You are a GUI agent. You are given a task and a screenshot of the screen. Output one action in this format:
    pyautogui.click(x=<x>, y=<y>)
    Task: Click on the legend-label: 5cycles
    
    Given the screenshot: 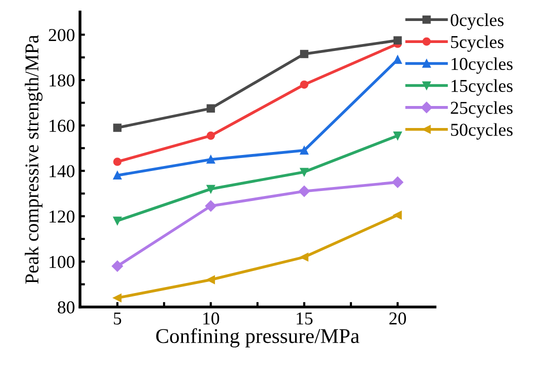 What is the action you would take?
    pyautogui.click(x=477, y=43)
    